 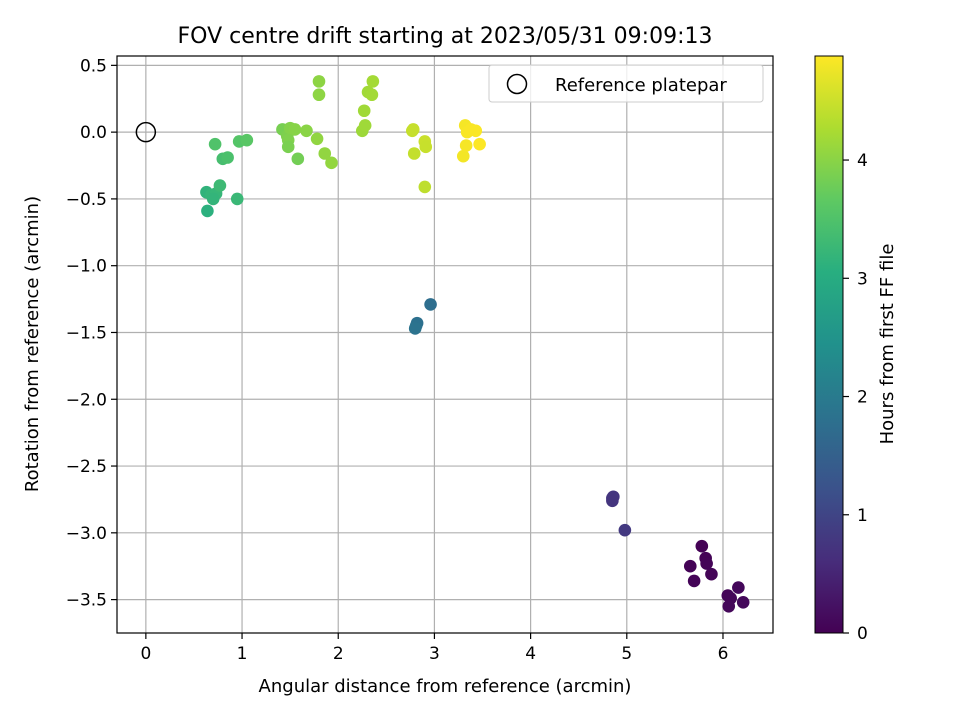 What do you see at coordinates (93, 66) in the screenshot?
I see `y-tick-label: 0.5` at bounding box center [93, 66].